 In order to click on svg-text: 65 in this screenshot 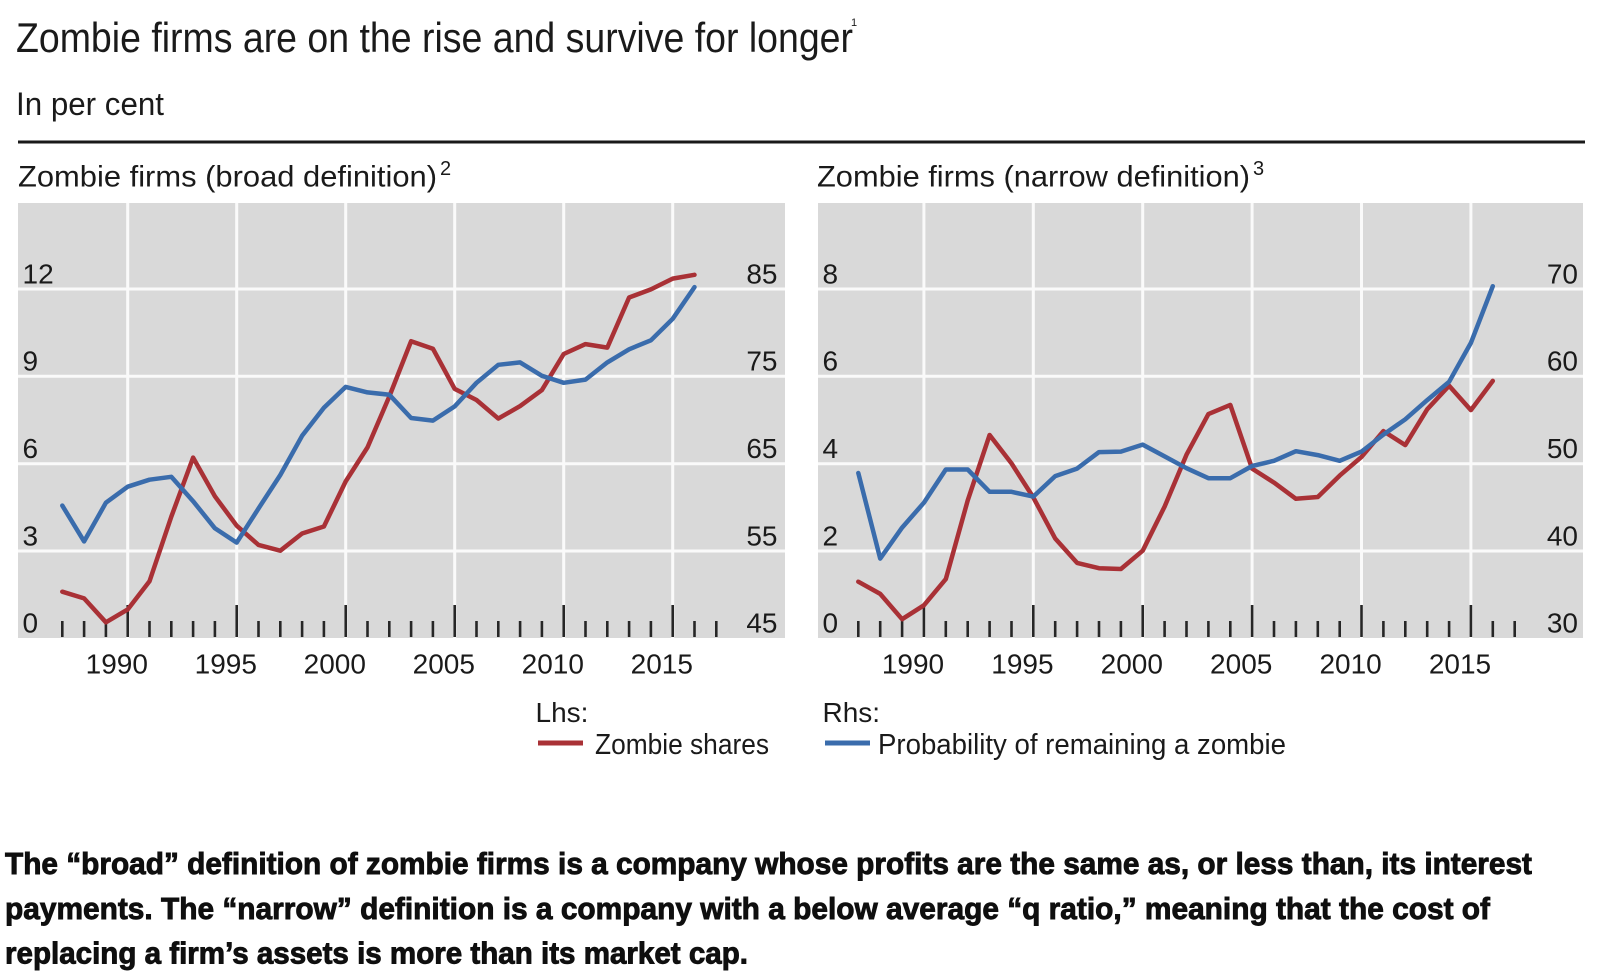, I will do `click(761, 448)`.